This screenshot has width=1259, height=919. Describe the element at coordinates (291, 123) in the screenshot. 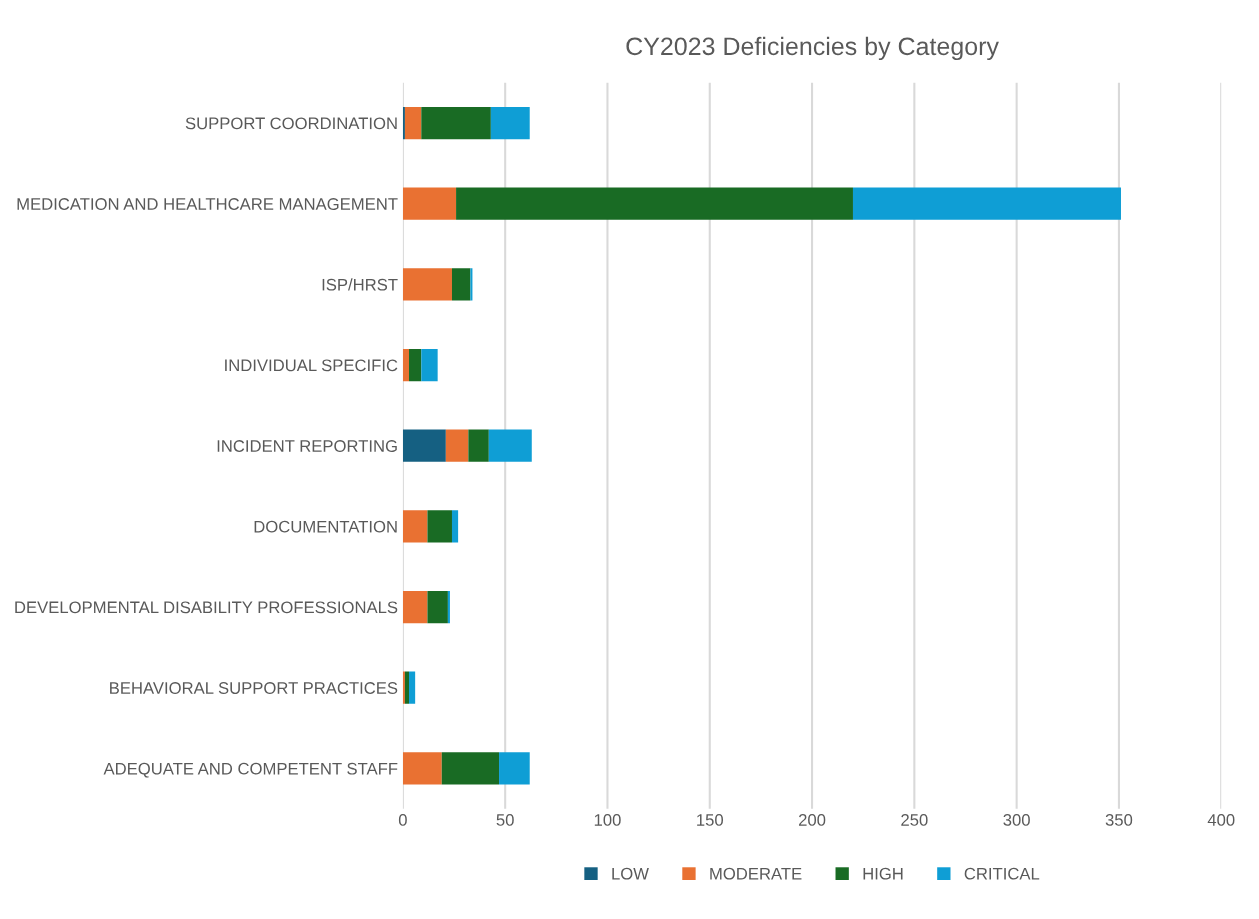

I see `y-tick-label: SUPPORT COORDINATION` at that location.